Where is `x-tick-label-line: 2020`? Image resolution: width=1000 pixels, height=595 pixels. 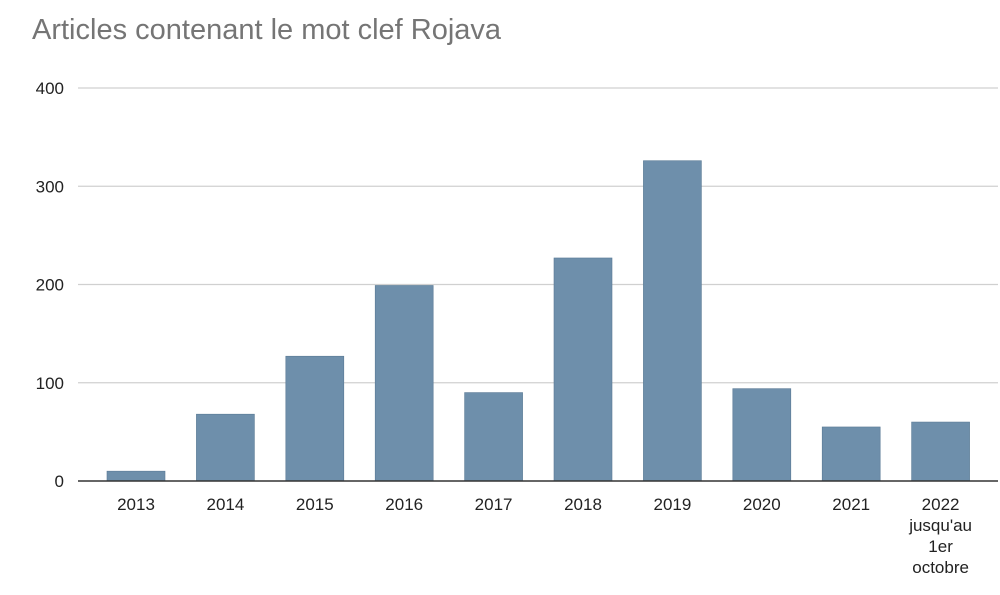
x-tick-label-line: 2020 is located at coordinates (762, 504).